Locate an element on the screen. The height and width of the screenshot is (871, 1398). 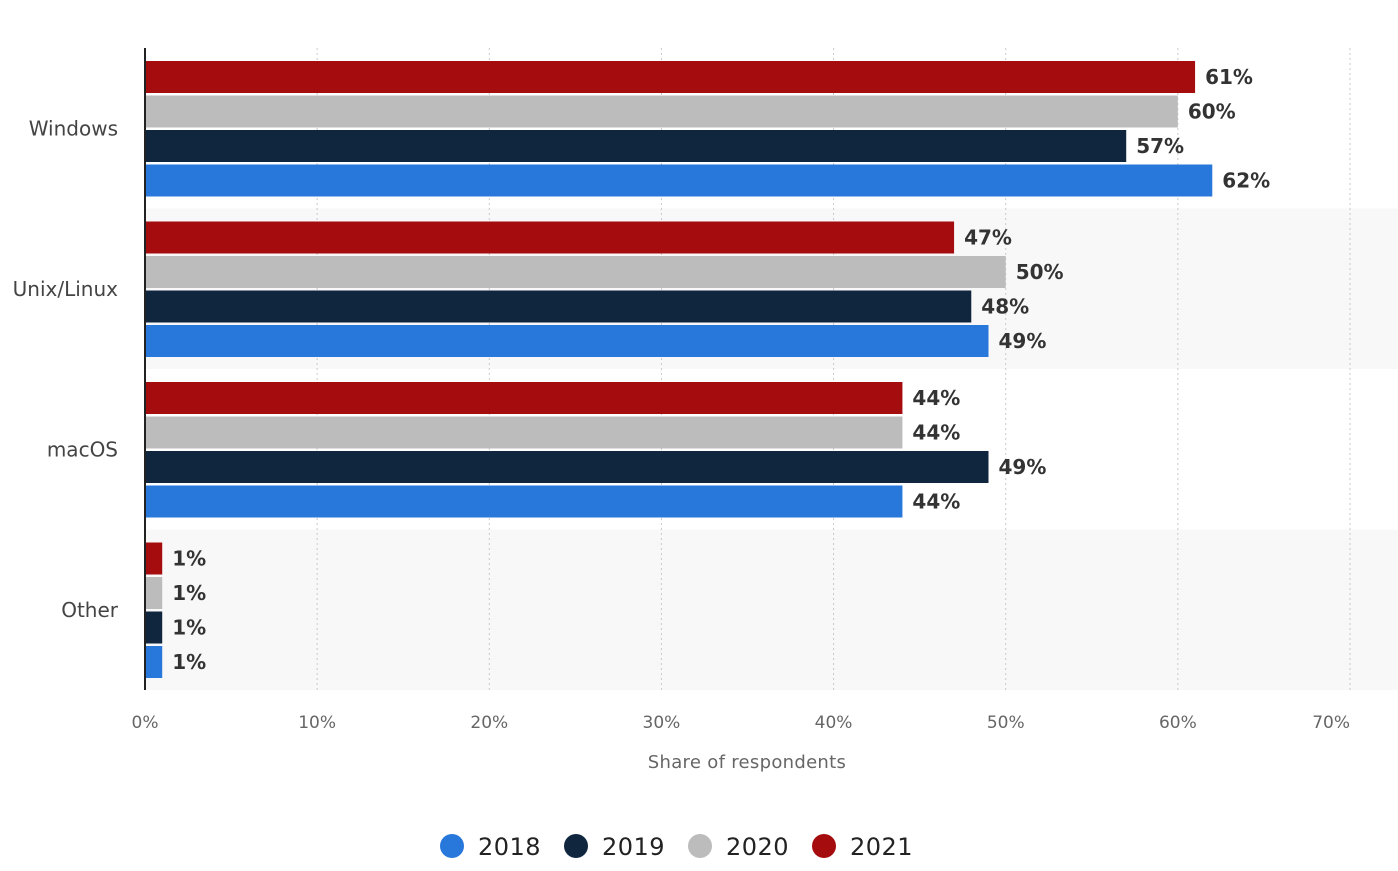
category-label: macOS is located at coordinates (82, 449).